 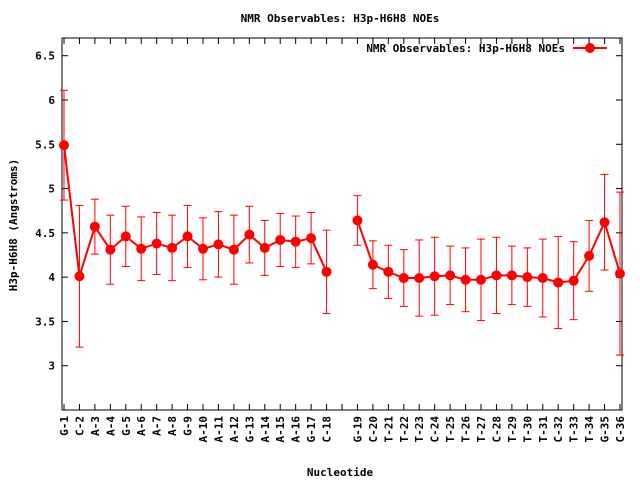 What do you see at coordinates (126, 426) in the screenshot?
I see `x-tick-label: G-5` at bounding box center [126, 426].